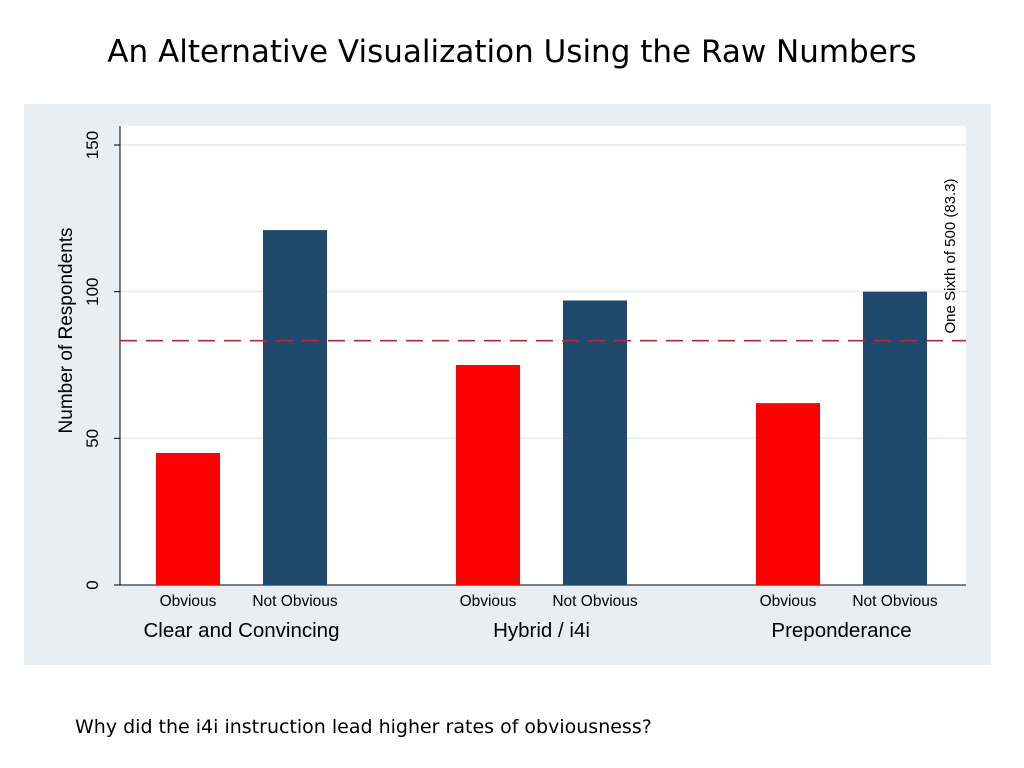 This screenshot has width=1024, height=768. I want to click on y-axis-label: Number of Respondents, so click(66, 331).